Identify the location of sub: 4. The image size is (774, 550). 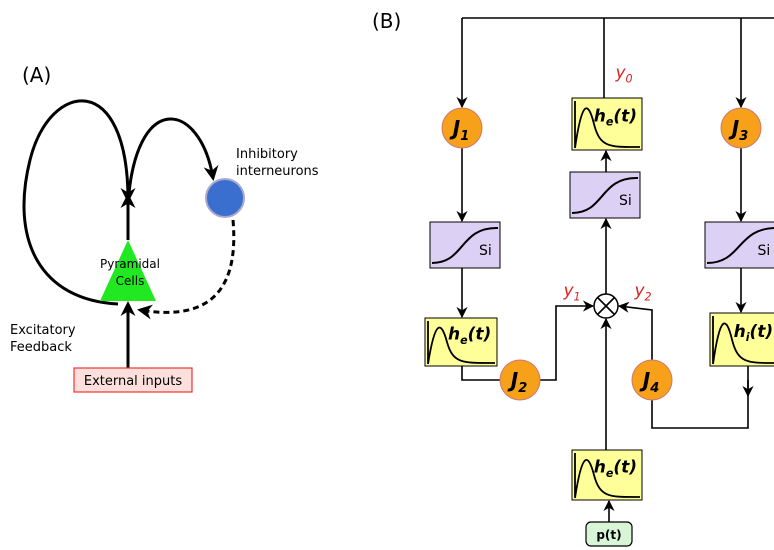
(654, 388).